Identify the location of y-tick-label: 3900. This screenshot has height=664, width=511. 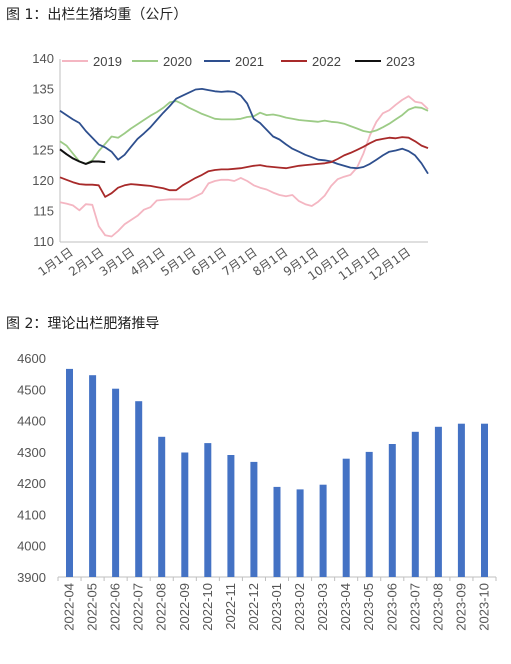
(31, 577).